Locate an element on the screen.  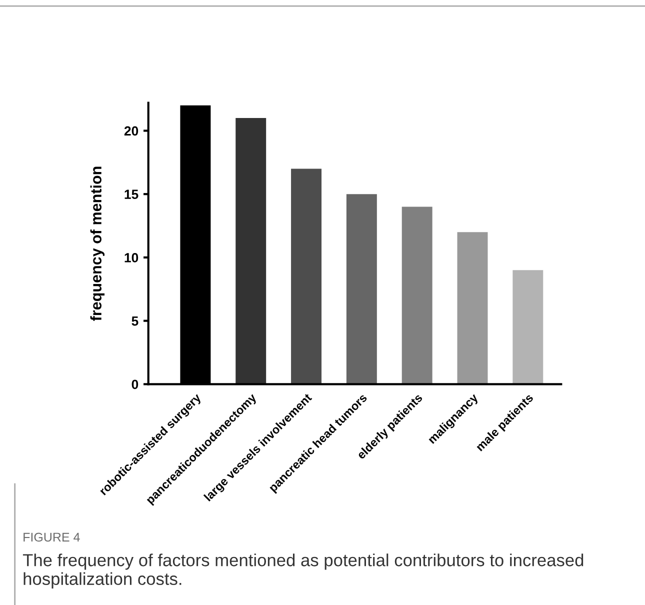
caption: FIGURE 4 is located at coordinates (52, 537).